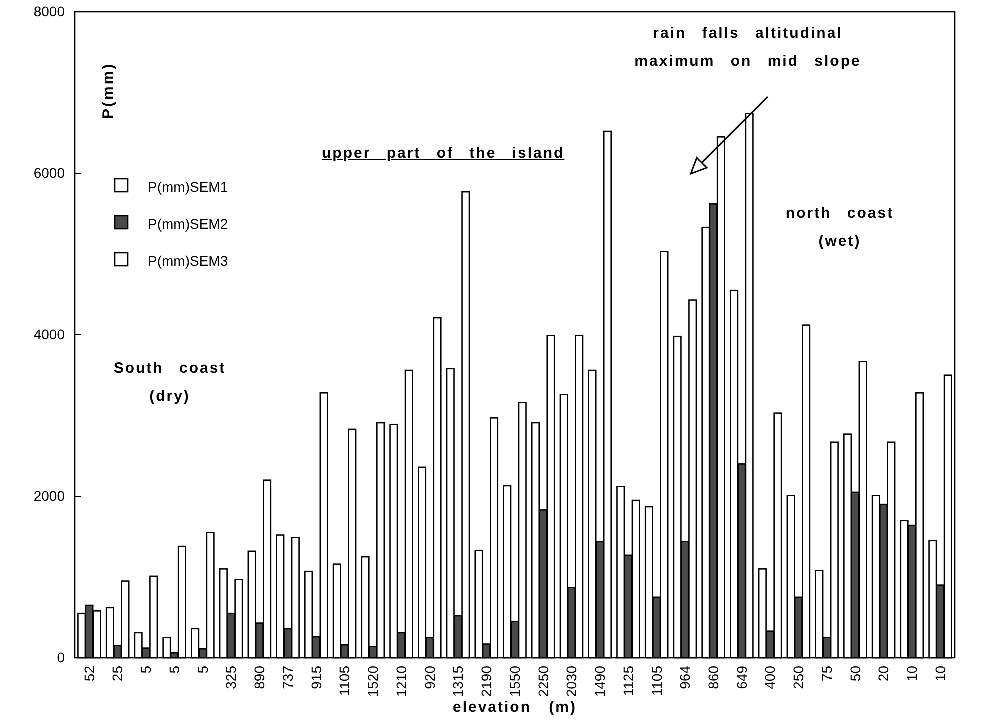 The height and width of the screenshot is (727, 984). What do you see at coordinates (430, 678) in the screenshot?
I see `x-tick-label: 920` at bounding box center [430, 678].